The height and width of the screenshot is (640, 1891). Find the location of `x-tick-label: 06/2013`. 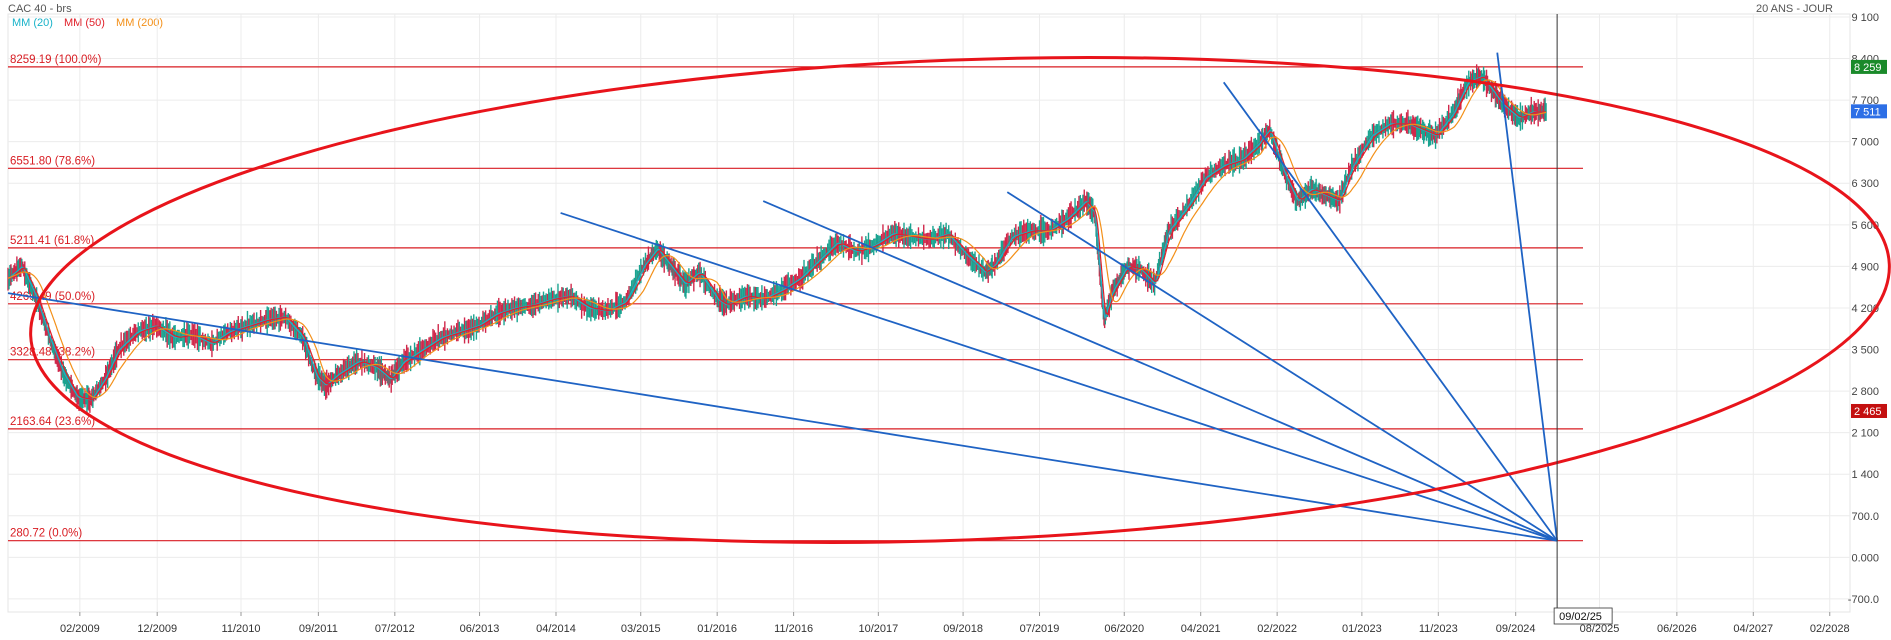

x-tick-label: 06/2013 is located at coordinates (480, 629).